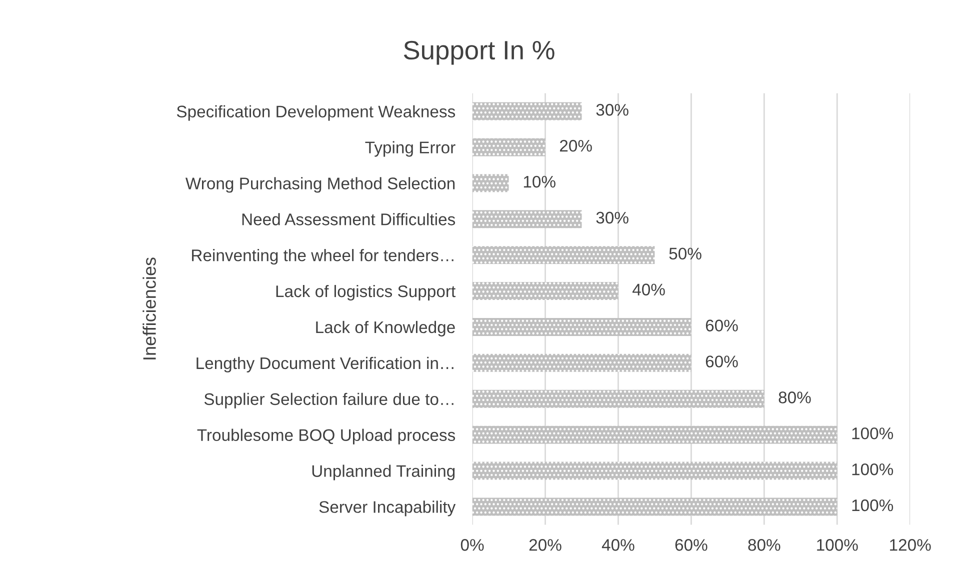  What do you see at coordinates (320, 185) in the screenshot?
I see `y-tick-label: Wrong Purchasing Method Selection` at bounding box center [320, 185].